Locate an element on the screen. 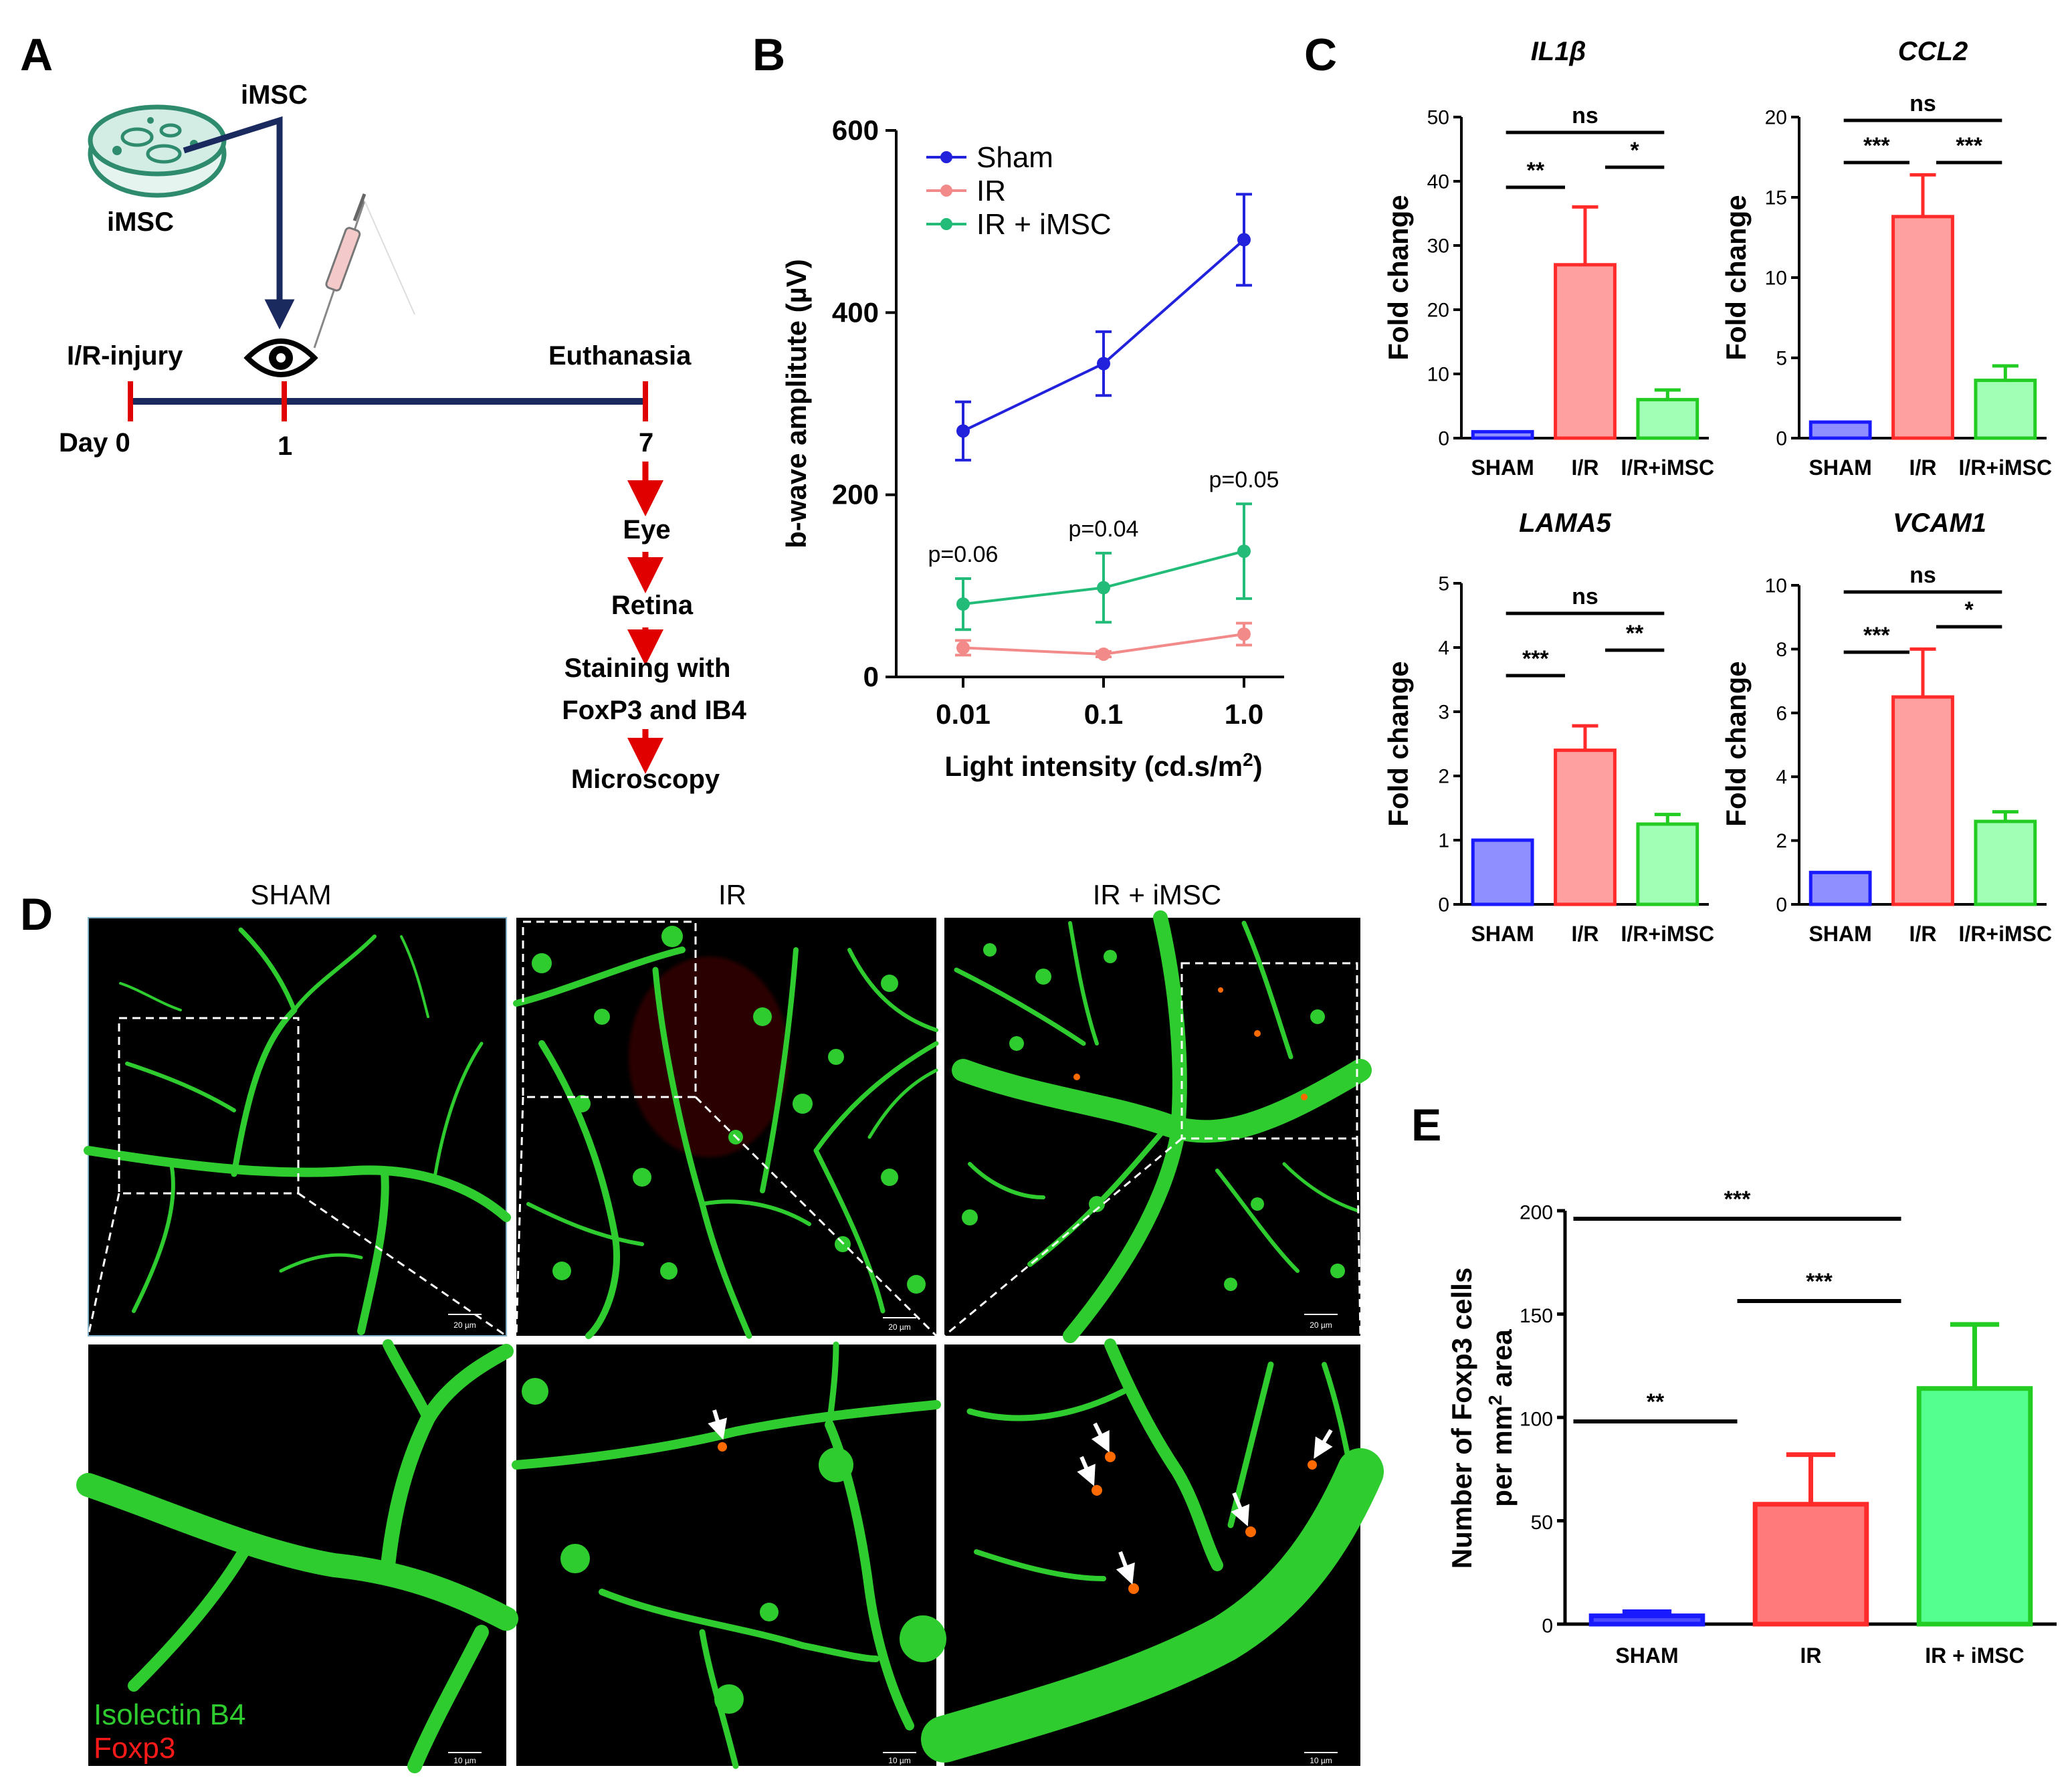 This screenshot has width=2072, height=1790. zoom-box-ir-imsc is located at coordinates (1269, 1051).